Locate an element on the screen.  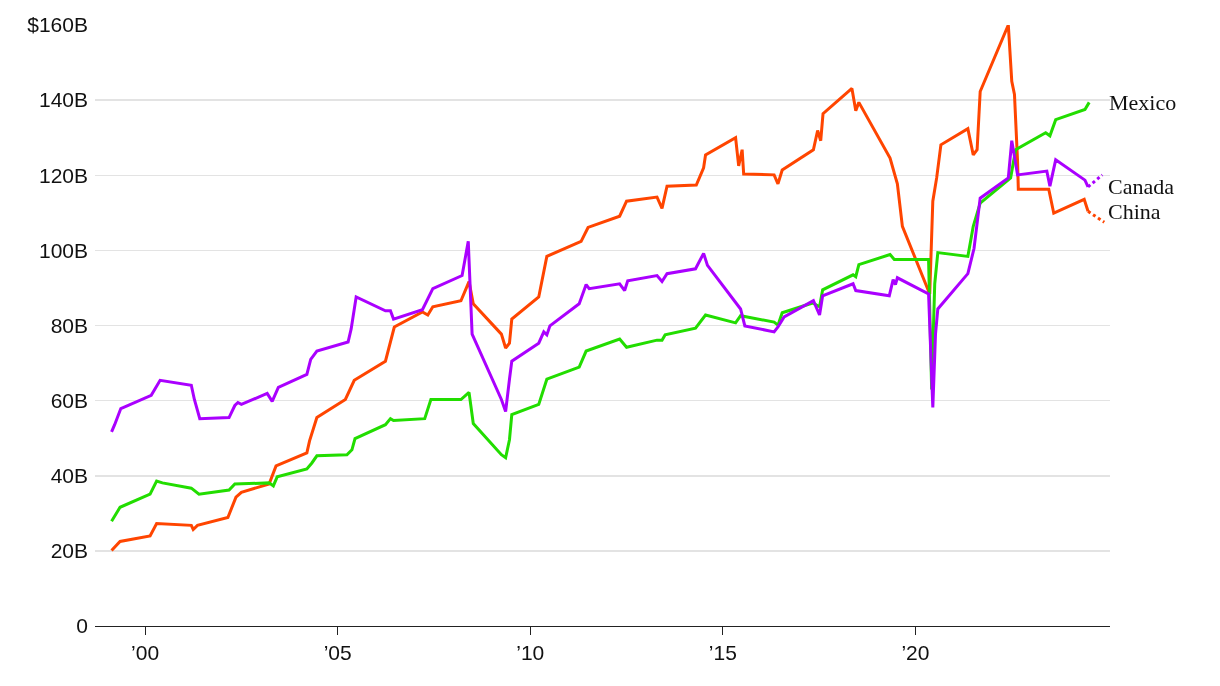
series-label: Canada is located at coordinates (1141, 186).